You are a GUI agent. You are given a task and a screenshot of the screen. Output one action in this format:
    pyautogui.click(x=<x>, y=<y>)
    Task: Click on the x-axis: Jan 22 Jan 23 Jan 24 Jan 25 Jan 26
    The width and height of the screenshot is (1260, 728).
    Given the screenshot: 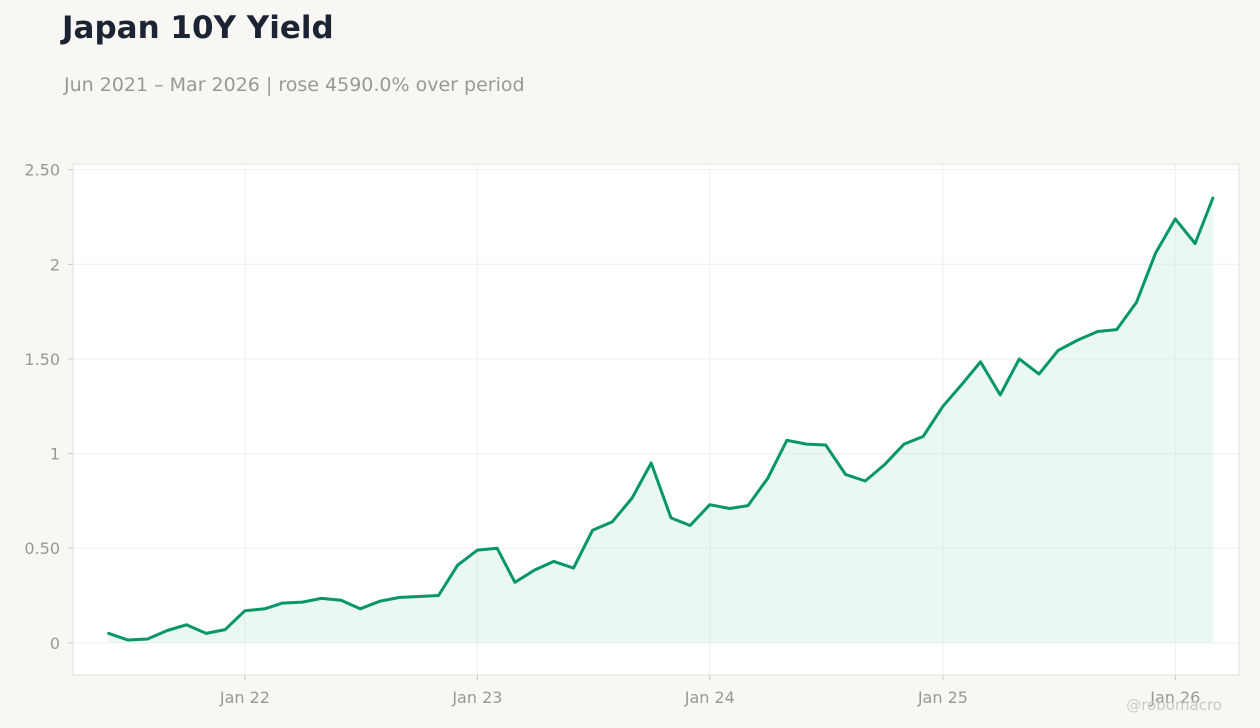 What is the action you would take?
    pyautogui.click(x=709, y=691)
    